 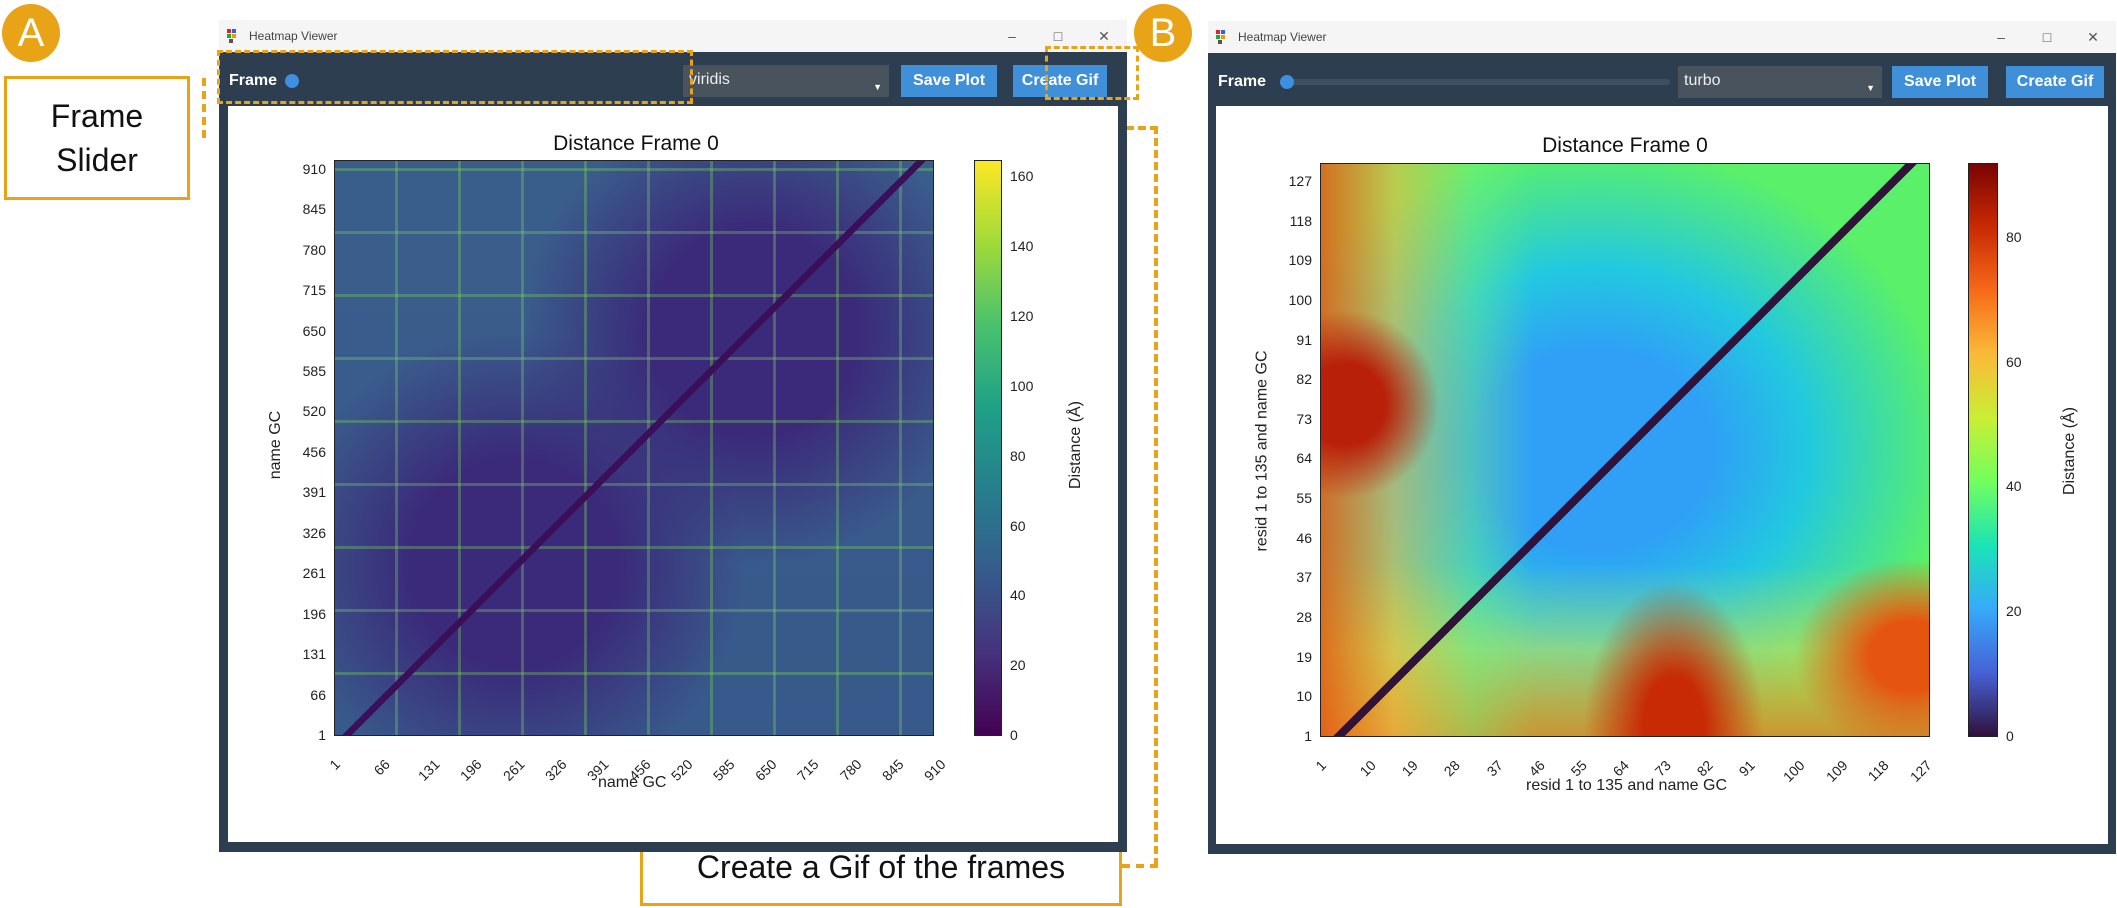 What do you see at coordinates (1304, 696) in the screenshot?
I see `y-tick-label: 10` at bounding box center [1304, 696].